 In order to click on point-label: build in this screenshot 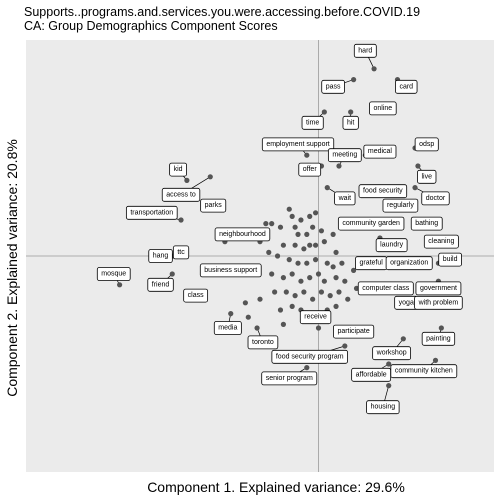, I will do `click(450, 259)`.